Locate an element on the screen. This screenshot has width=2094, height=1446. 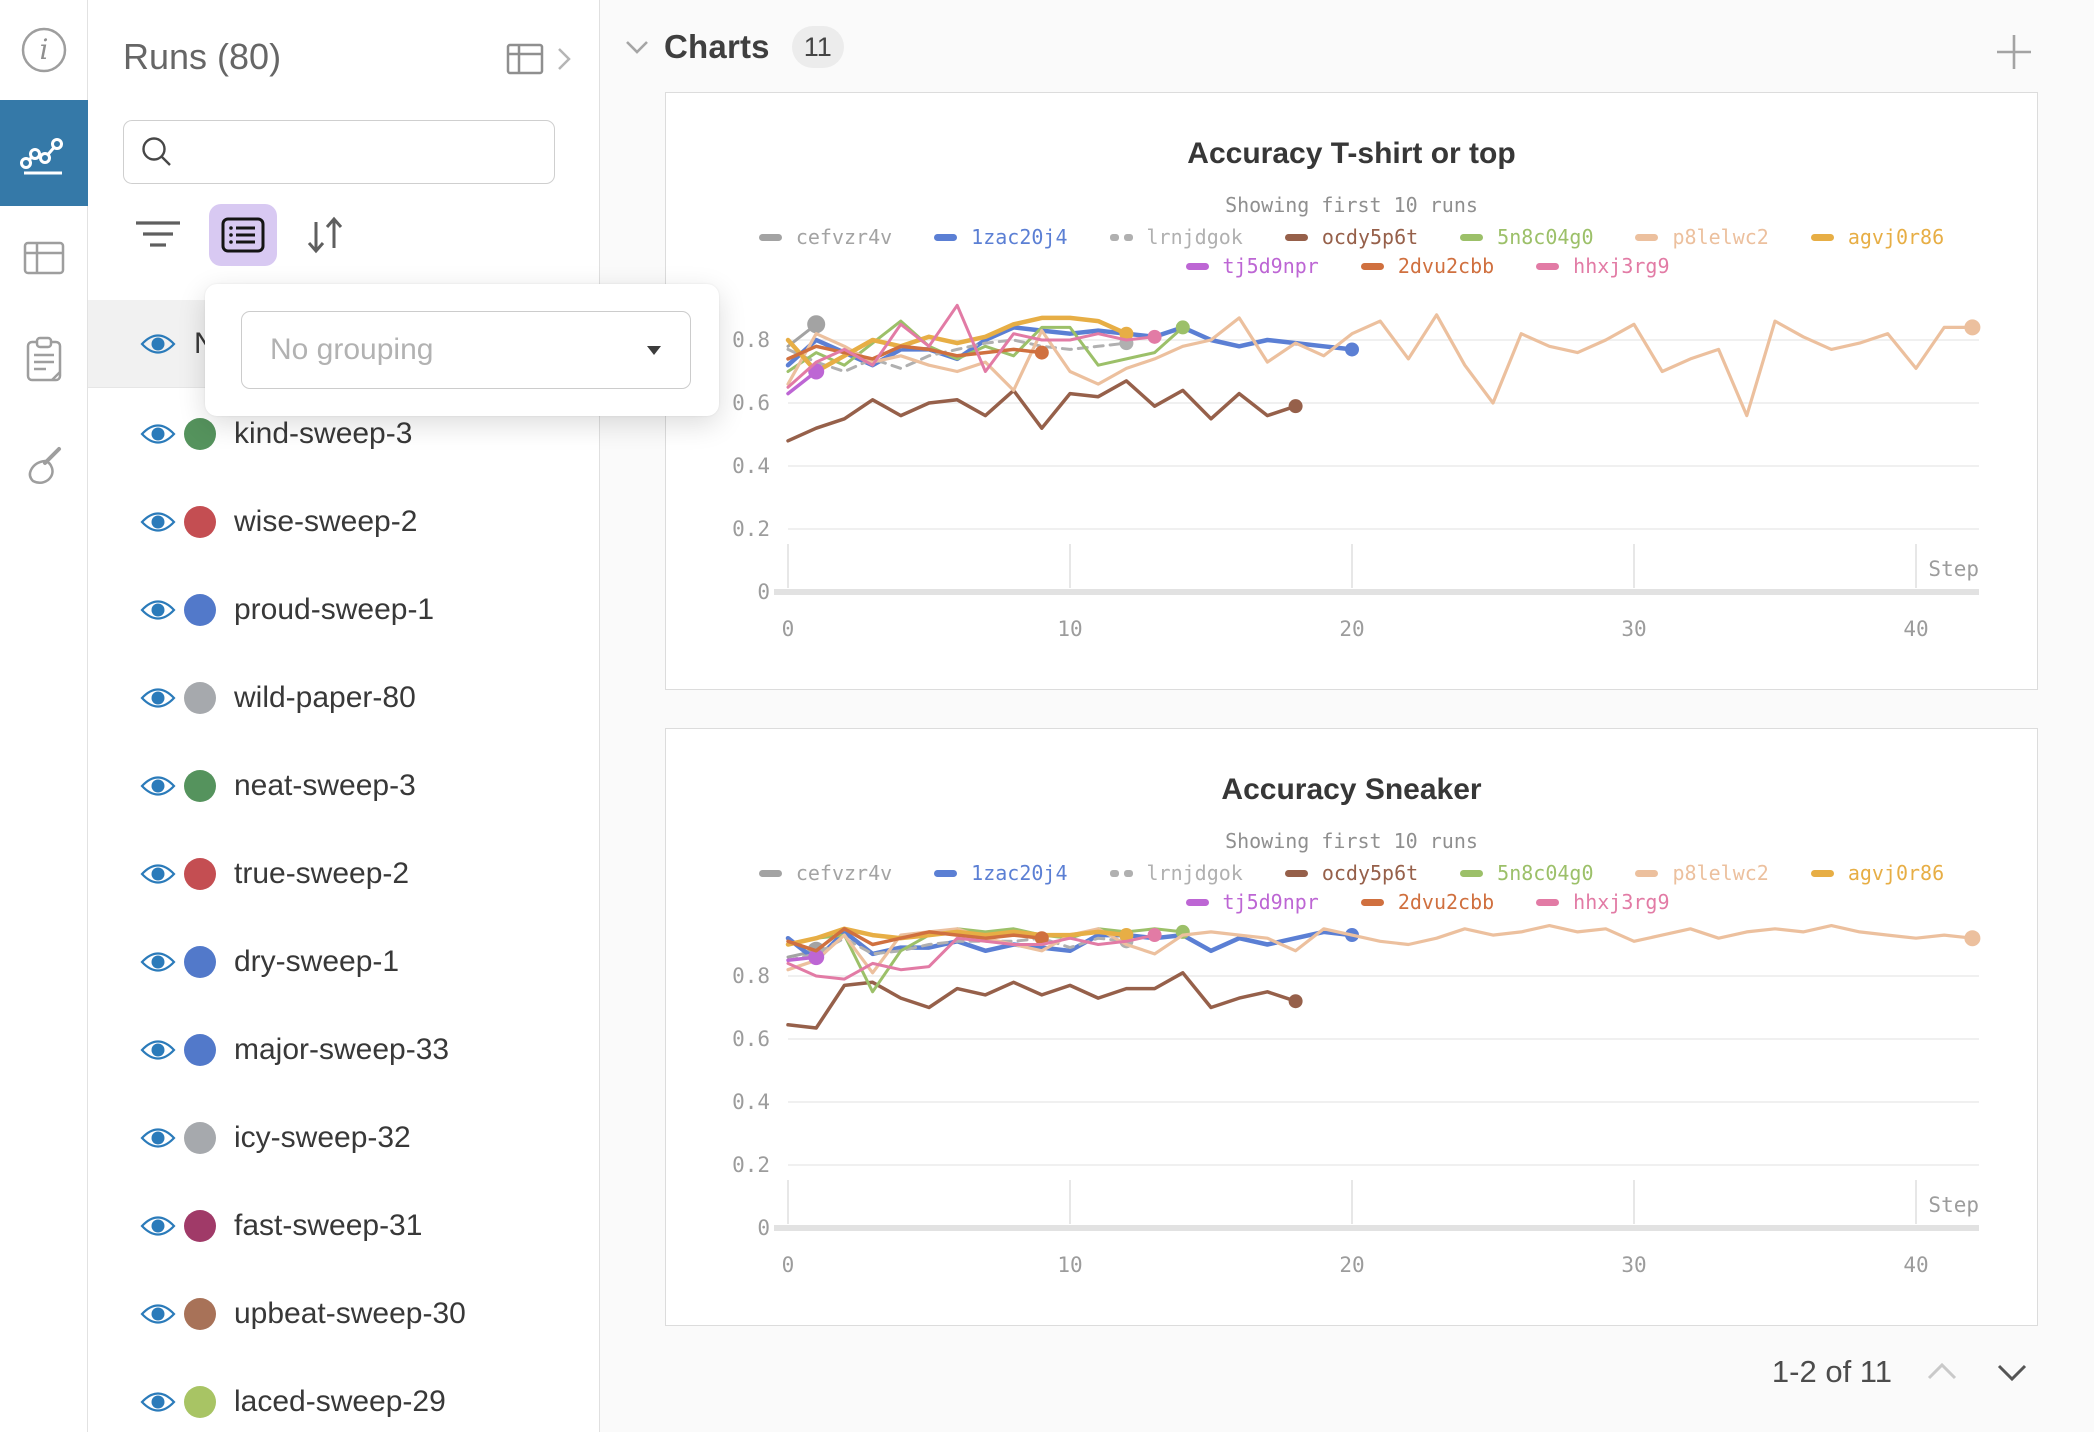
legend-run-id: p8lelwc2 is located at coordinates (1720, 873).